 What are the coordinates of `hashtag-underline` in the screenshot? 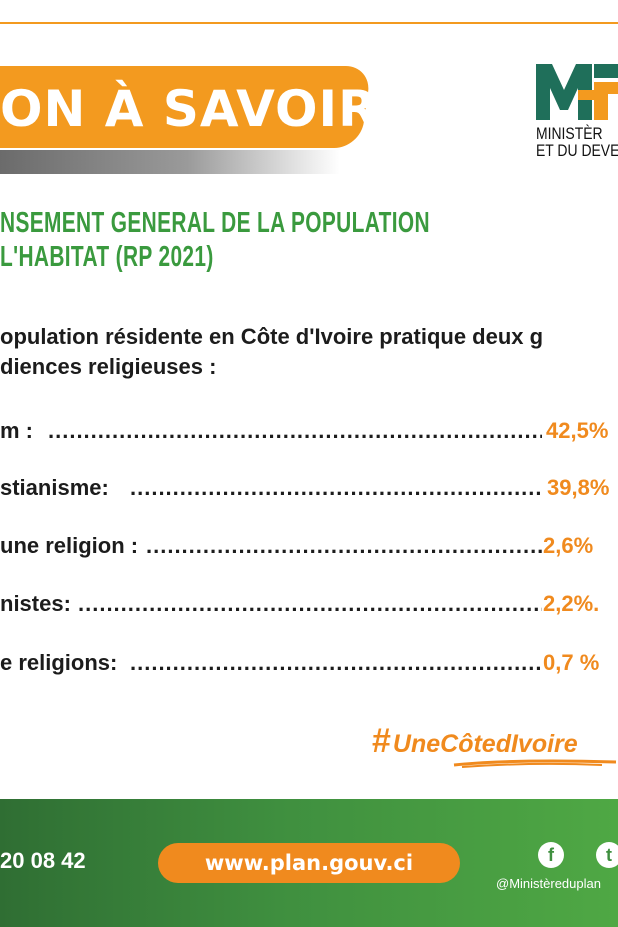 It's located at (535, 763).